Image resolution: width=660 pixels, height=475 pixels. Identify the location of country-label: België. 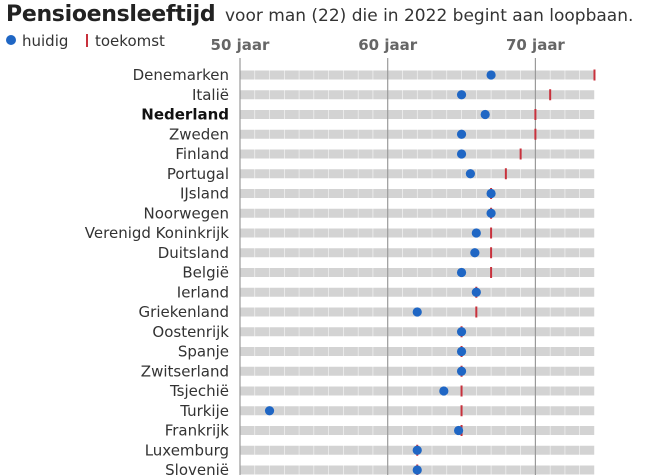
(205, 273).